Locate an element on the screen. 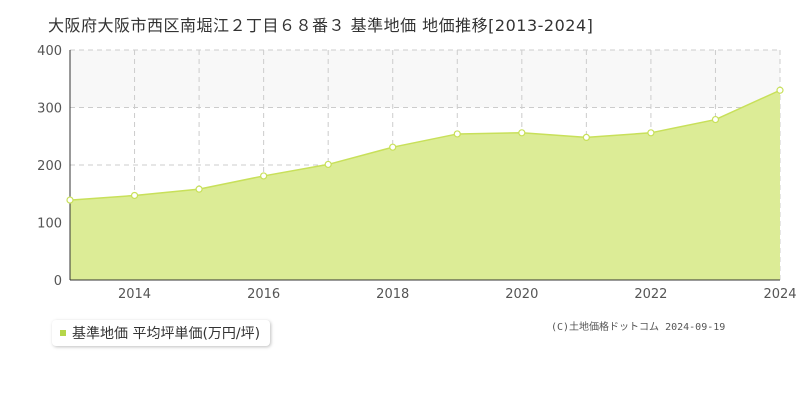 The width and height of the screenshot is (800, 400). plot-band-layer is located at coordinates (425, 79).